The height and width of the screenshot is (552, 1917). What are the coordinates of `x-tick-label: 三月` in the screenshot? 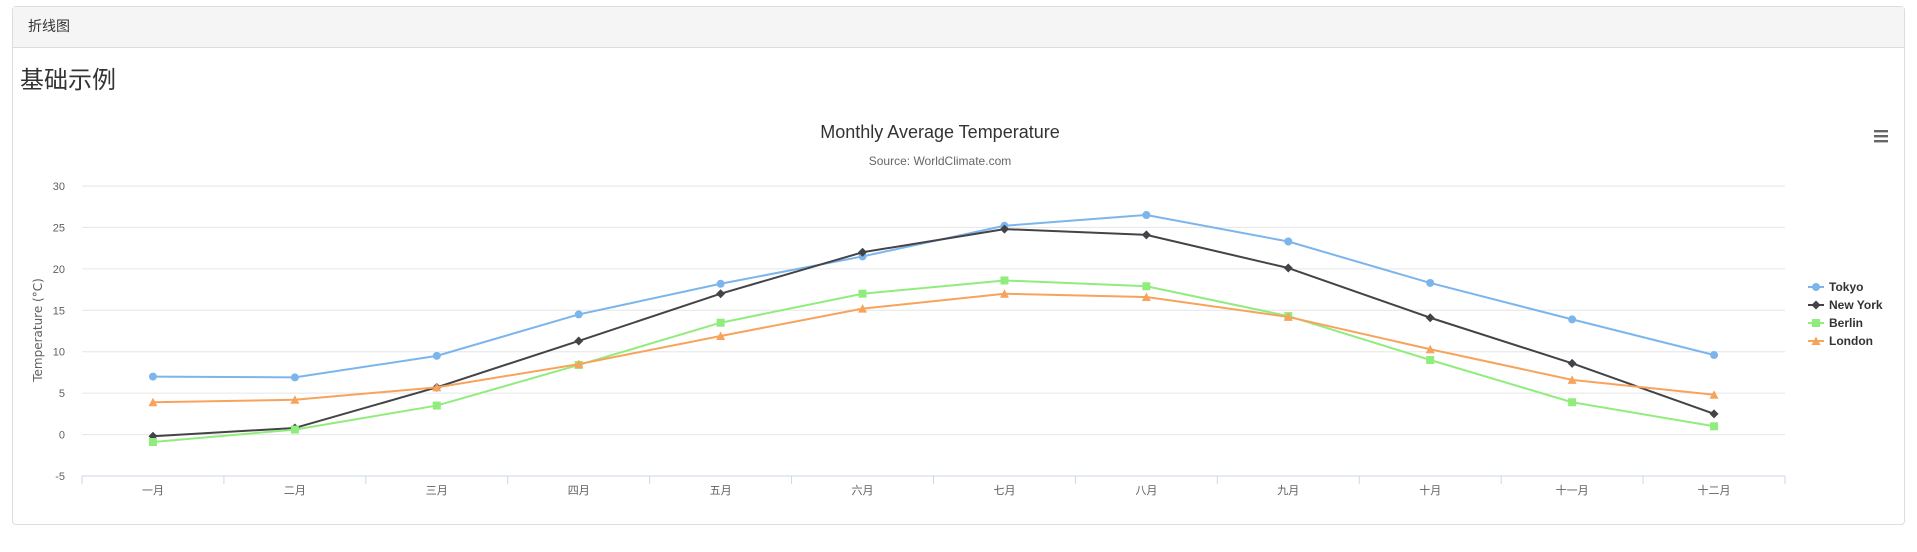 It's located at (437, 490).